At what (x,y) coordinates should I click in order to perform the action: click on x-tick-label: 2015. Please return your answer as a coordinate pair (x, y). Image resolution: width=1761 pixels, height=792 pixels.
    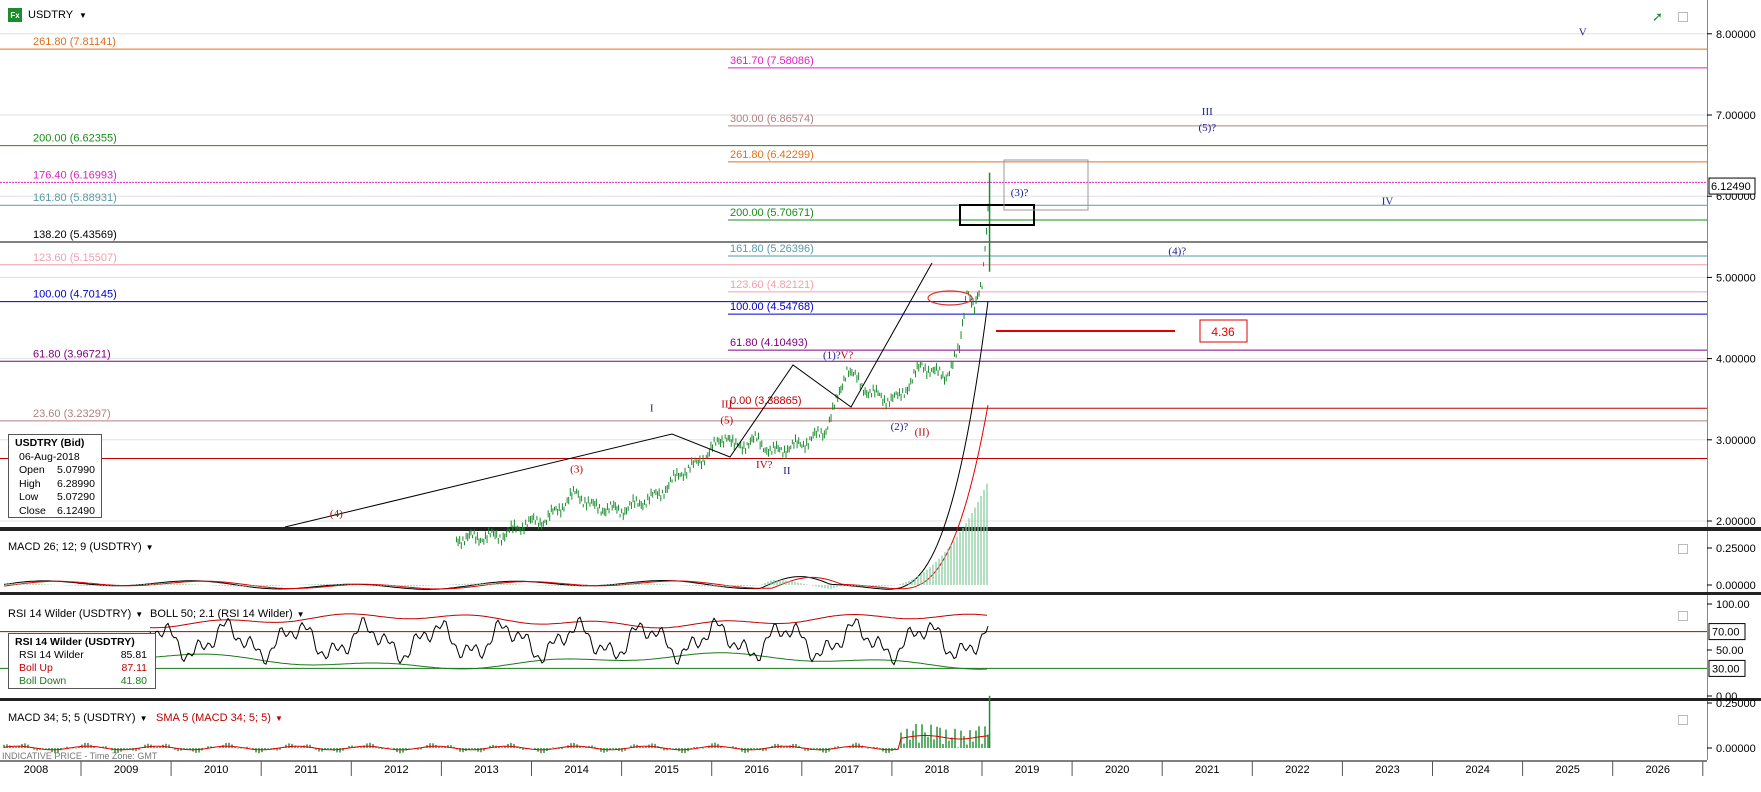
    Looking at the image, I should click on (666, 770).